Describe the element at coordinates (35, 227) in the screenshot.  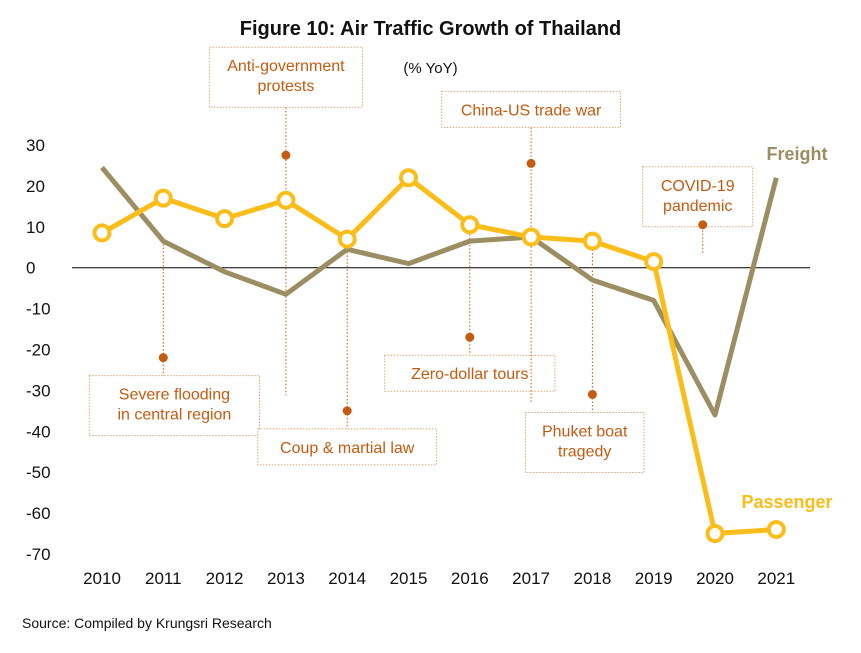
I see `y-tick-label: 10` at that location.